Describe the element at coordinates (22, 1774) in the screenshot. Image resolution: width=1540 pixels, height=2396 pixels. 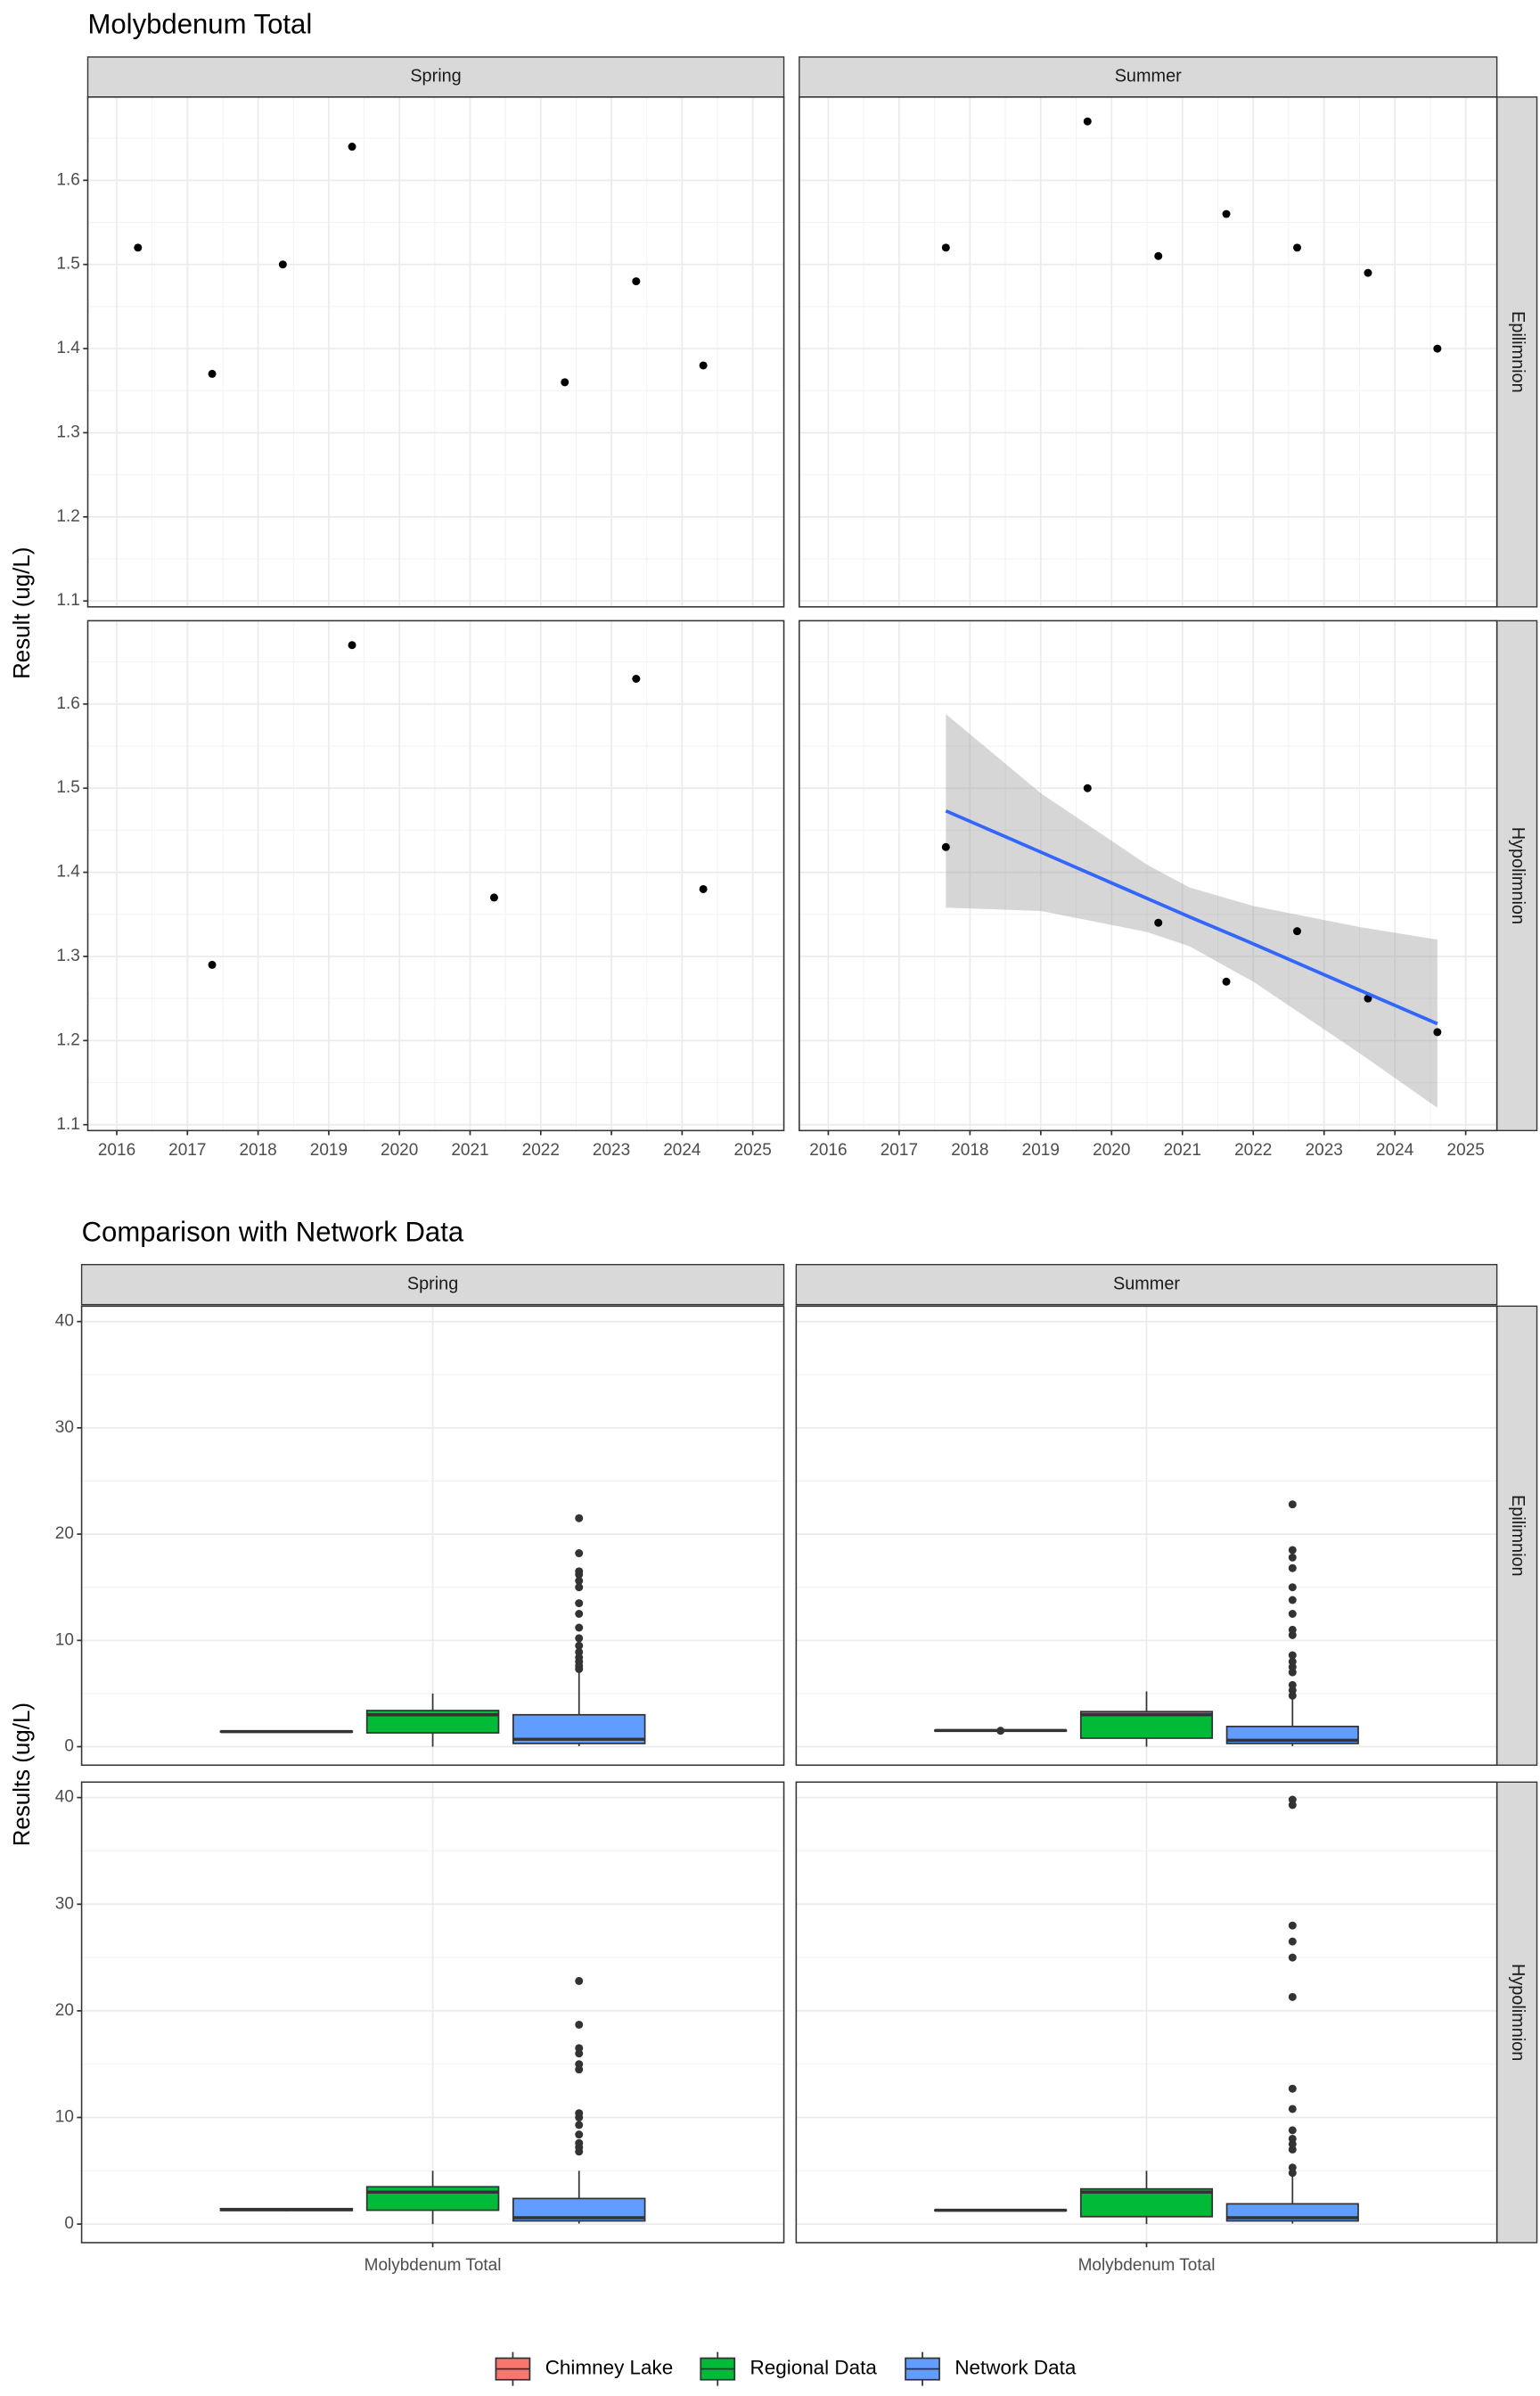
I see `y-axis-label: Results (ug/L)` at that location.